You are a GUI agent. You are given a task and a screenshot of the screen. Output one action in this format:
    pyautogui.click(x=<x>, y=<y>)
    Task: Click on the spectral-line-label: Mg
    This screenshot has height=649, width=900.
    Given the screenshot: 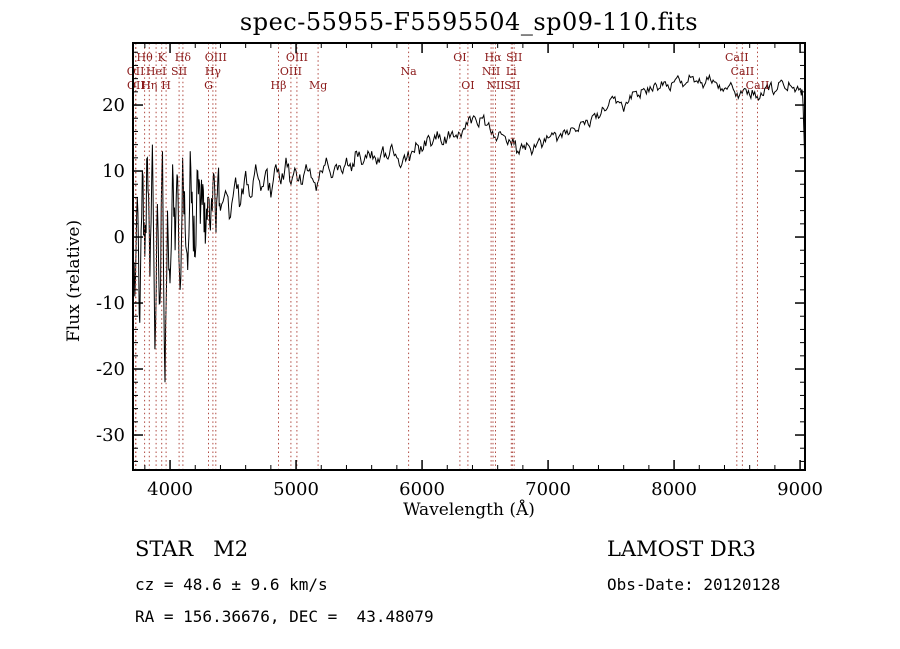 What is the action you would take?
    pyautogui.click(x=318, y=85)
    